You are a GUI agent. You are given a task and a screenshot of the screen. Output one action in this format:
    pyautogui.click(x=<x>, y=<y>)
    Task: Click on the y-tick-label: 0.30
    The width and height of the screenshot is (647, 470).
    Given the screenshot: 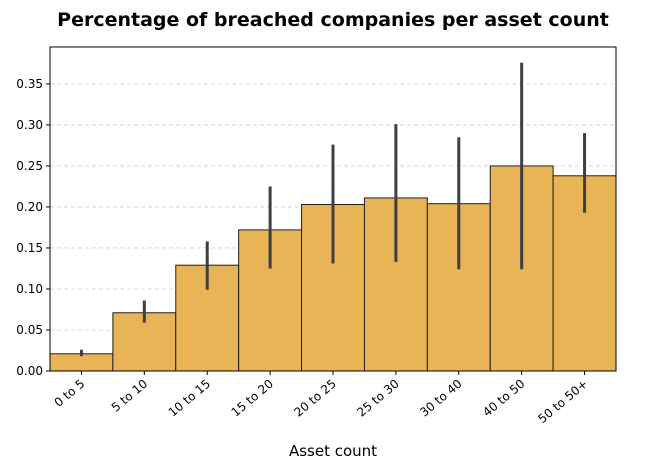 What is the action you would take?
    pyautogui.click(x=29, y=125)
    